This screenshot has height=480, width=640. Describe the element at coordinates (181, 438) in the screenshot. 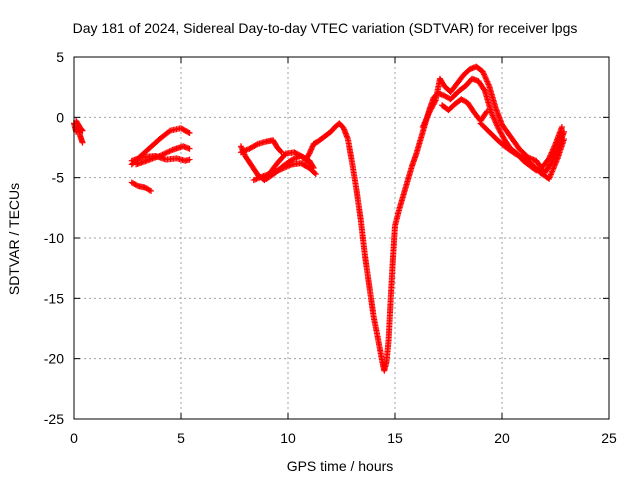

I see `x-tick-label: 5` at that location.